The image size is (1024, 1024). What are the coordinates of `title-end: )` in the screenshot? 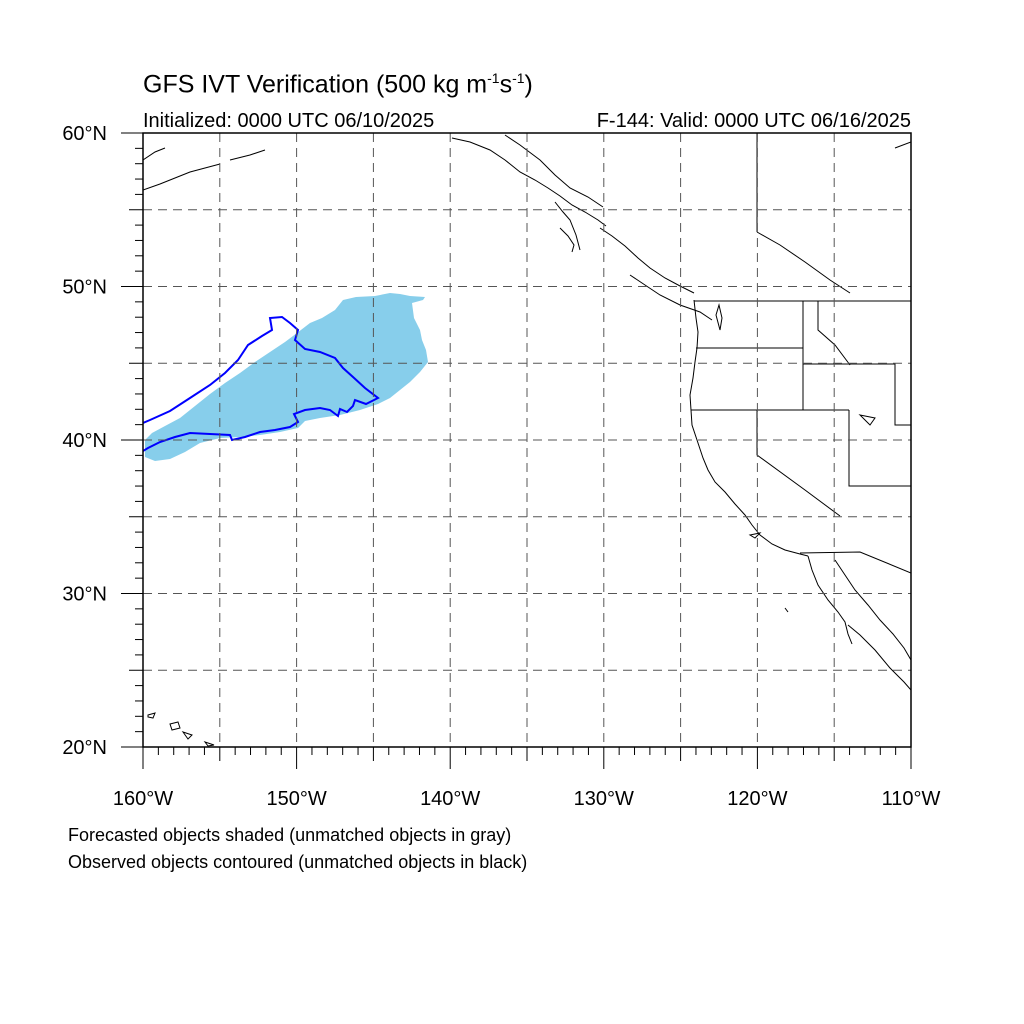 It's located at (528, 84).